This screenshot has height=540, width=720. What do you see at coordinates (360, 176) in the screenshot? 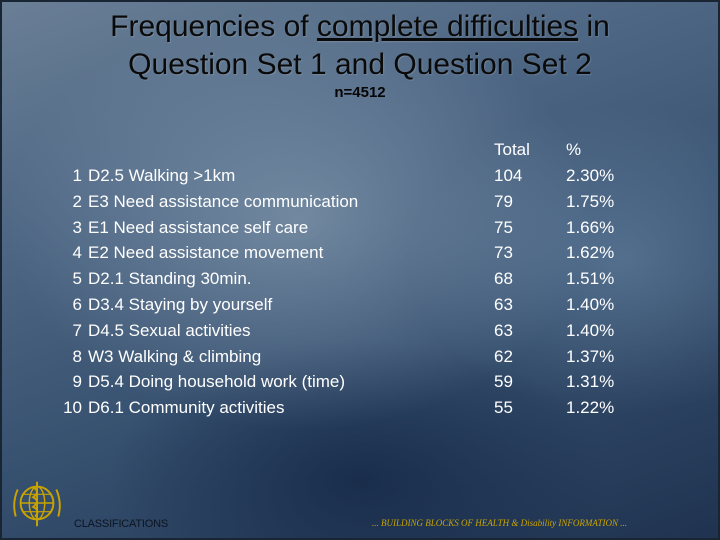
I see `table-row: 1 D2.5 Walking >1km 104 2.30%` at bounding box center [360, 176].